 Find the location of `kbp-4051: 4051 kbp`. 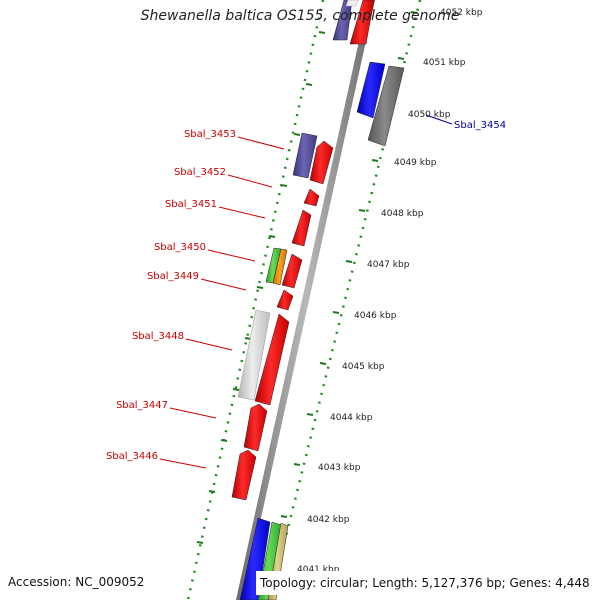

kbp-4051: 4051 kbp is located at coordinates (444, 63).